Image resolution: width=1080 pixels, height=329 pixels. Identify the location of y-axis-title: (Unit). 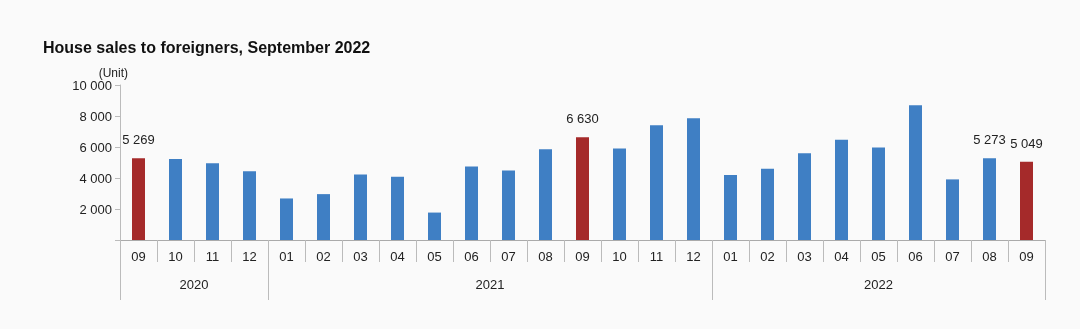
(113, 72).